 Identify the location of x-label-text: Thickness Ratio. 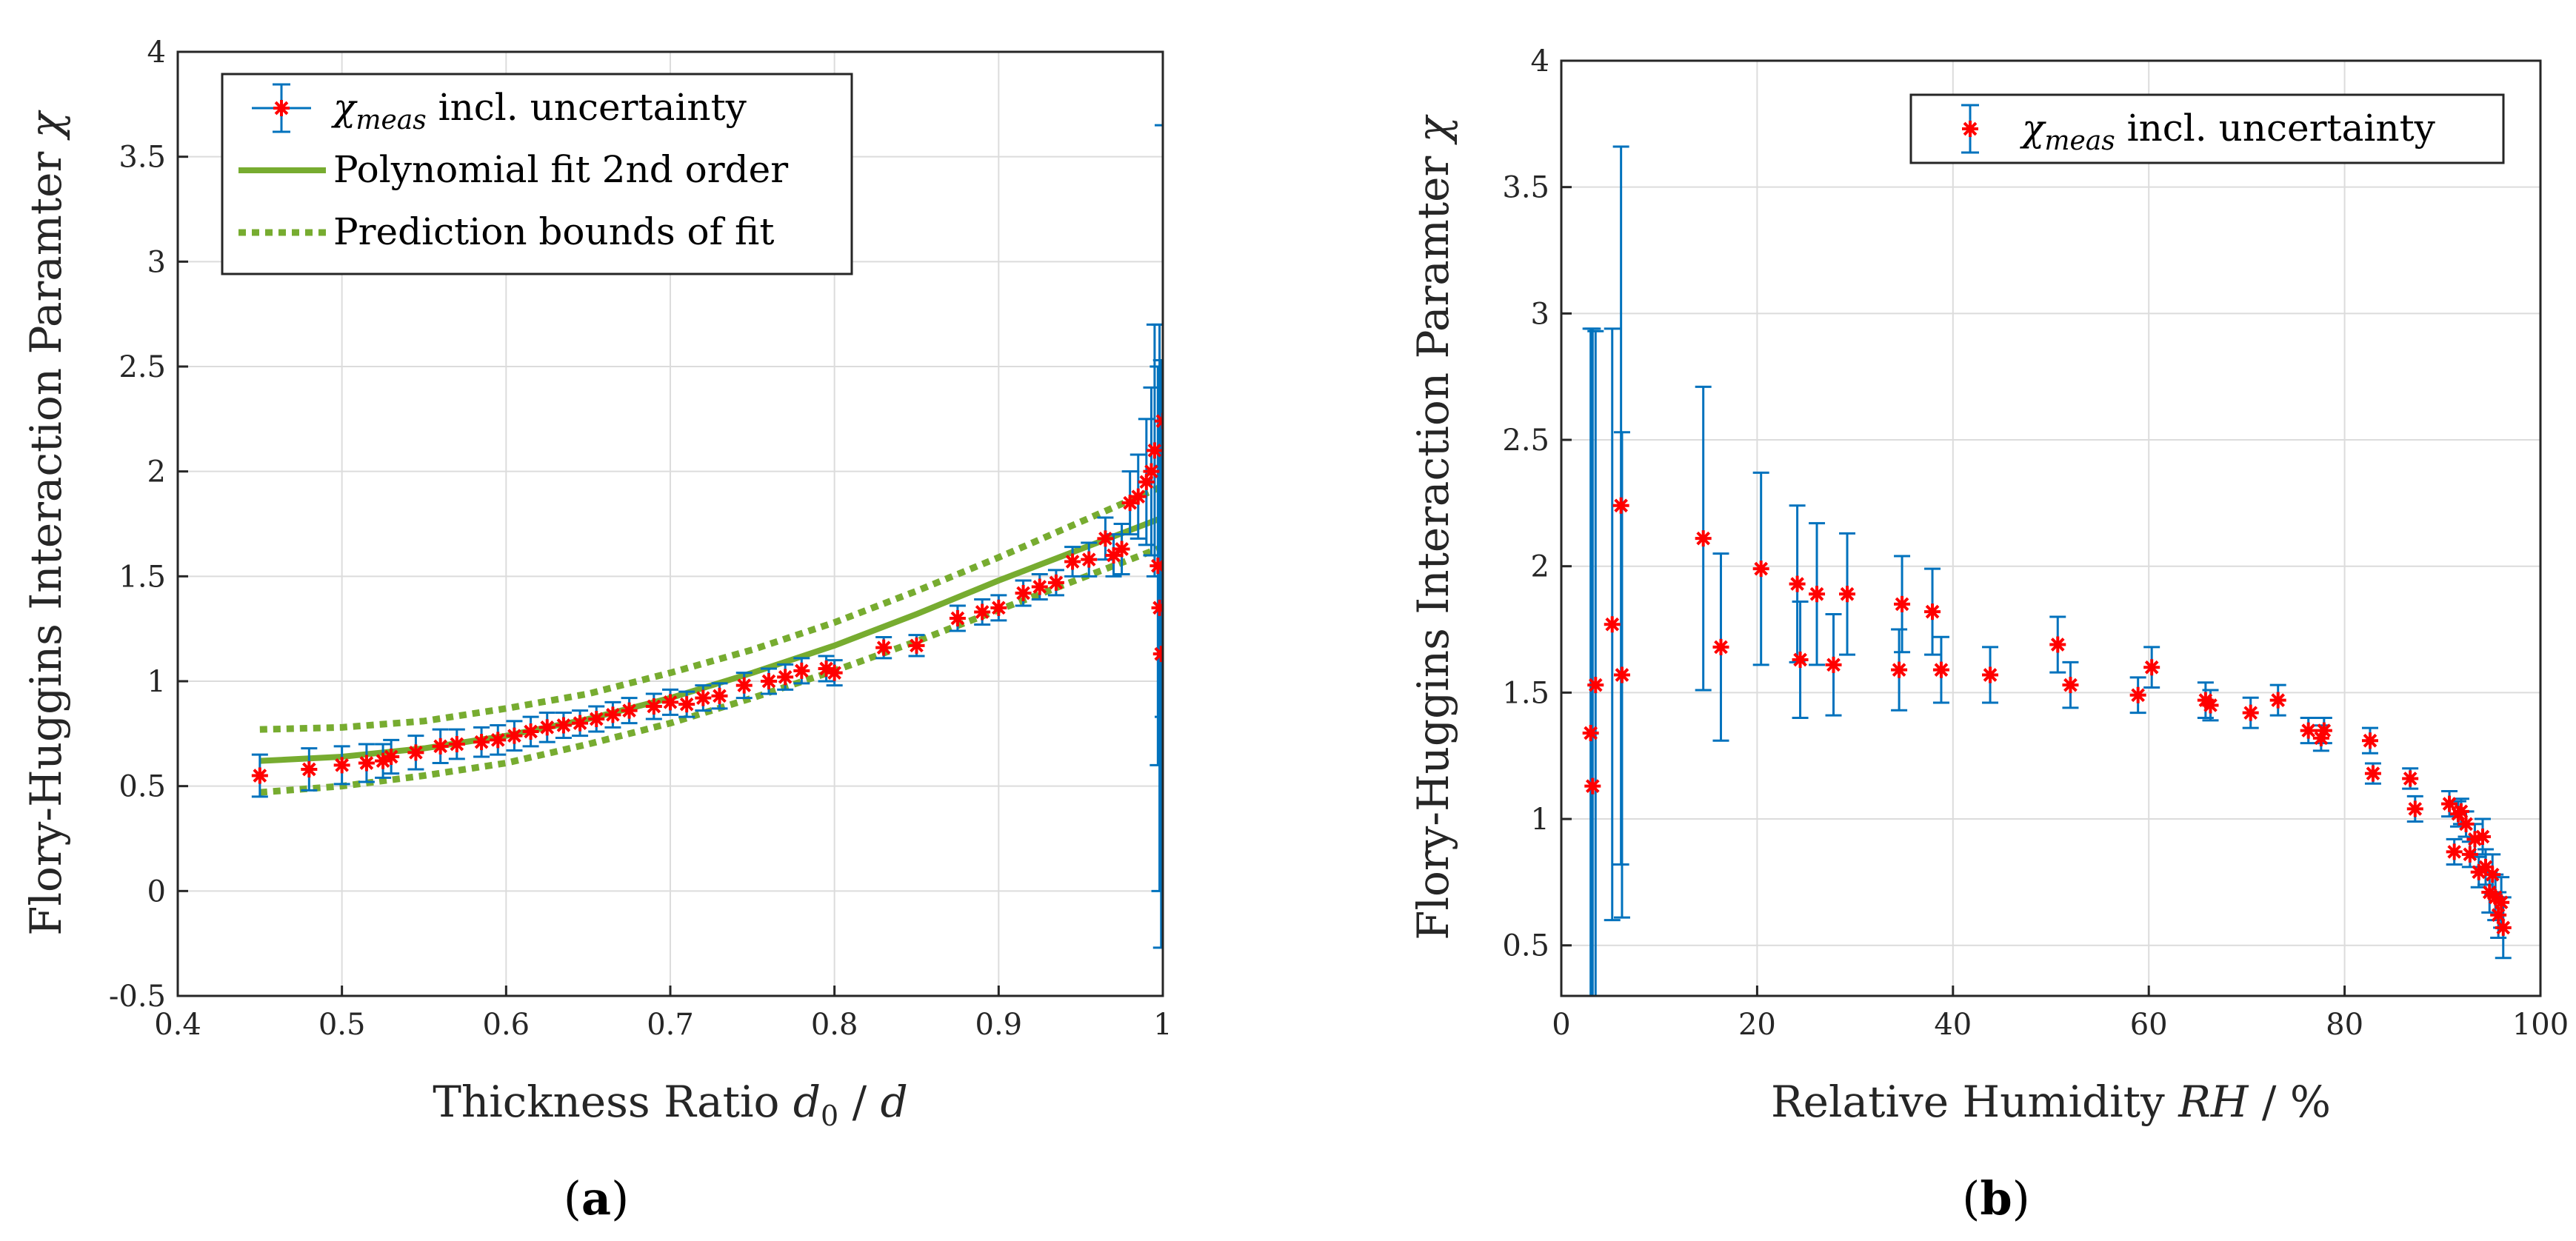
(613, 1102).